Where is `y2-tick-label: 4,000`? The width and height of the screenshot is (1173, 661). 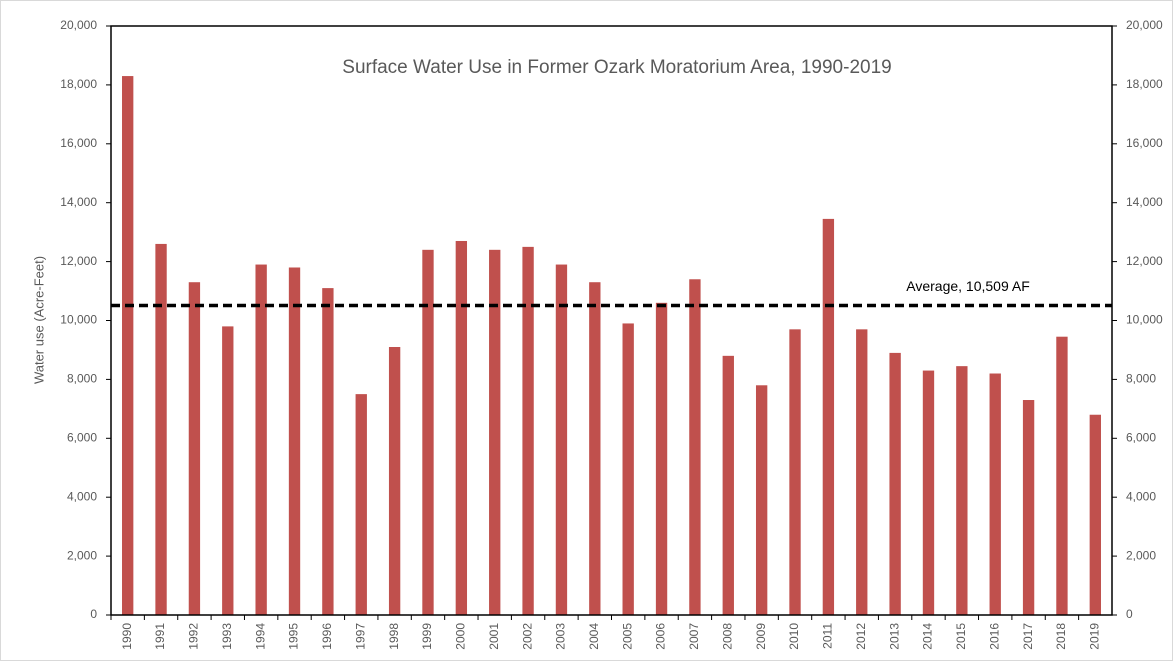 y2-tick-label: 4,000 is located at coordinates (1141, 496).